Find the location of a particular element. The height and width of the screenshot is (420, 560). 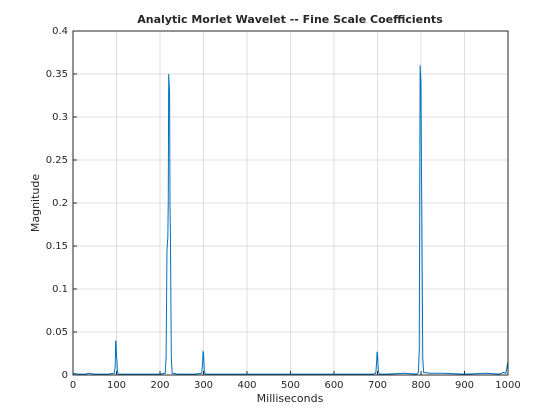

y-tick-label: 0.15 is located at coordinates (57, 246).